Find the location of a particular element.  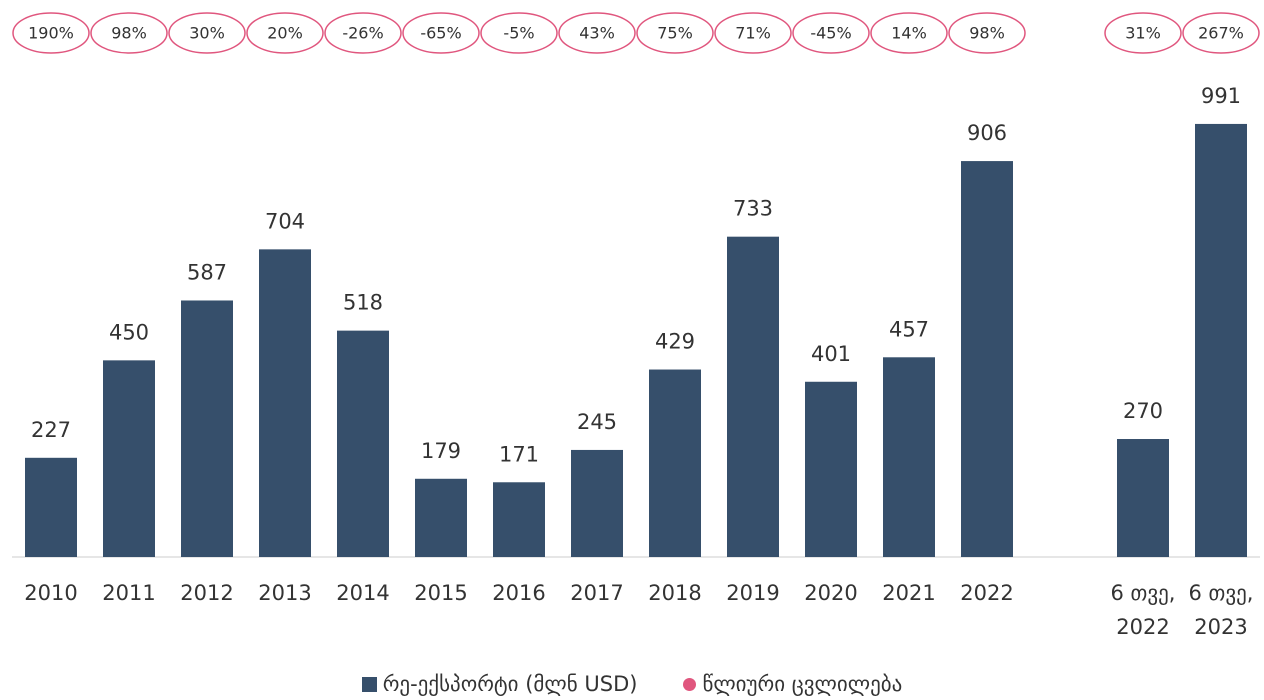

legend-label: წლიური ცვლილება is located at coordinates (802, 684).